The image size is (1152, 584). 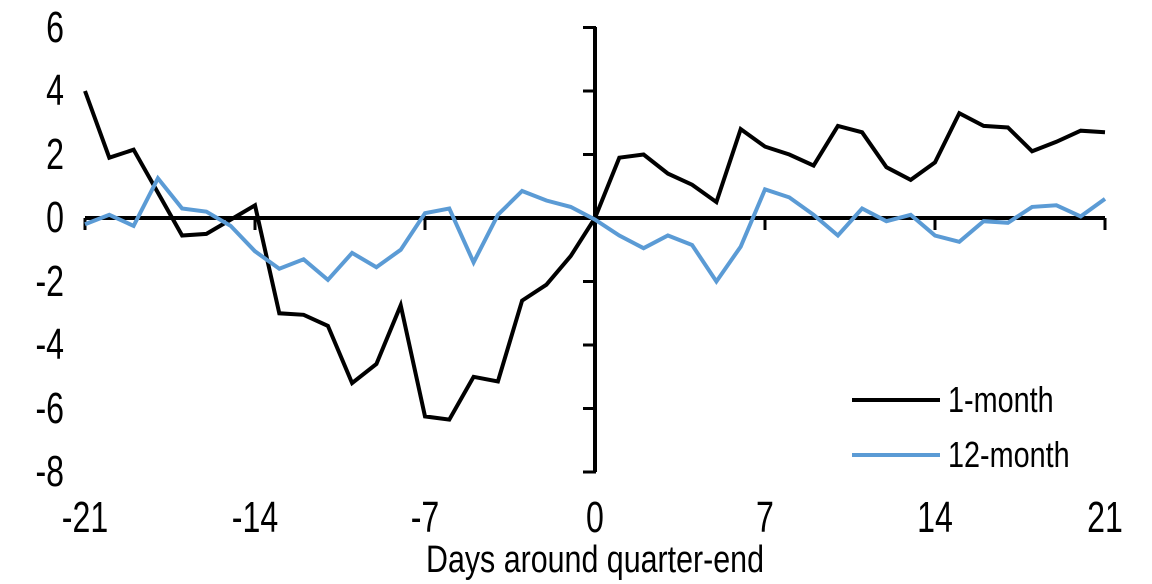 I want to click on x-tick-label: 14, so click(x=935, y=517).